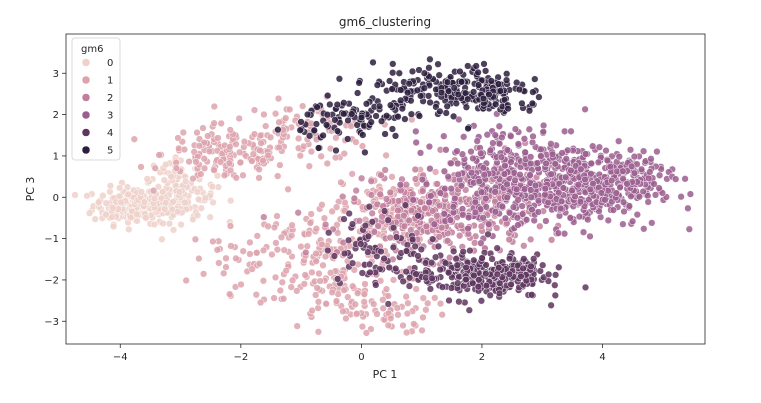 This screenshot has height=403, width=761. What do you see at coordinates (545, 176) in the screenshot?
I see `series-3-points` at bounding box center [545, 176].